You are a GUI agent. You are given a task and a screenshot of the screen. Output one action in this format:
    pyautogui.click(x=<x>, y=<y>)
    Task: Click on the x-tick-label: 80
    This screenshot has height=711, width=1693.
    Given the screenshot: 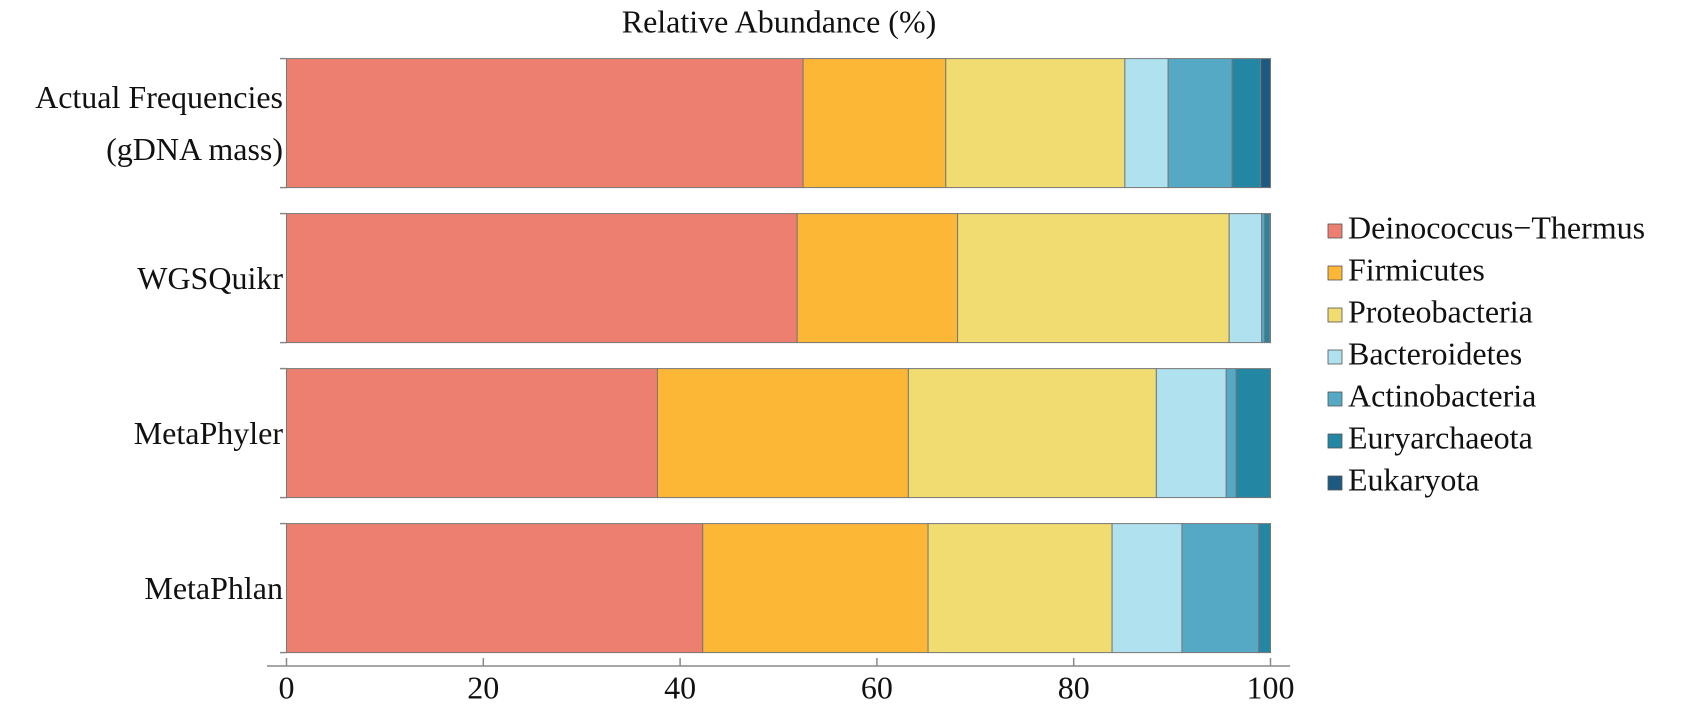 What is the action you would take?
    pyautogui.click(x=1074, y=687)
    